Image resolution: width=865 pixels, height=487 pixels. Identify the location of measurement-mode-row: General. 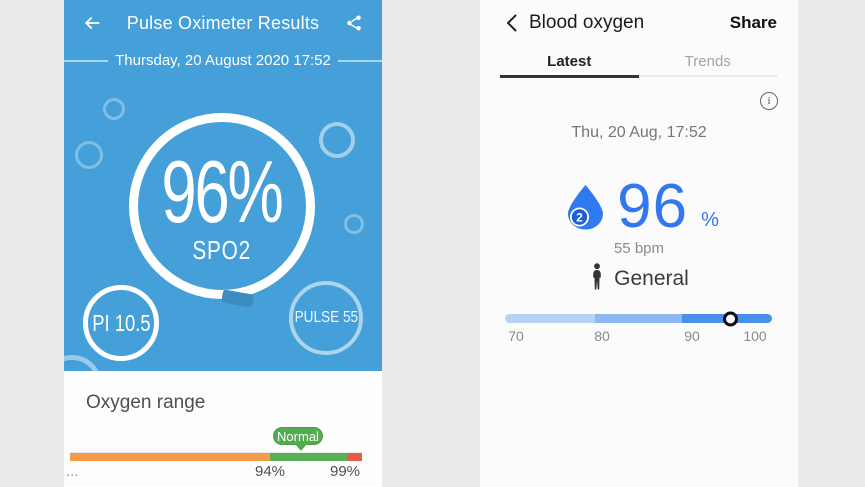
(639, 279).